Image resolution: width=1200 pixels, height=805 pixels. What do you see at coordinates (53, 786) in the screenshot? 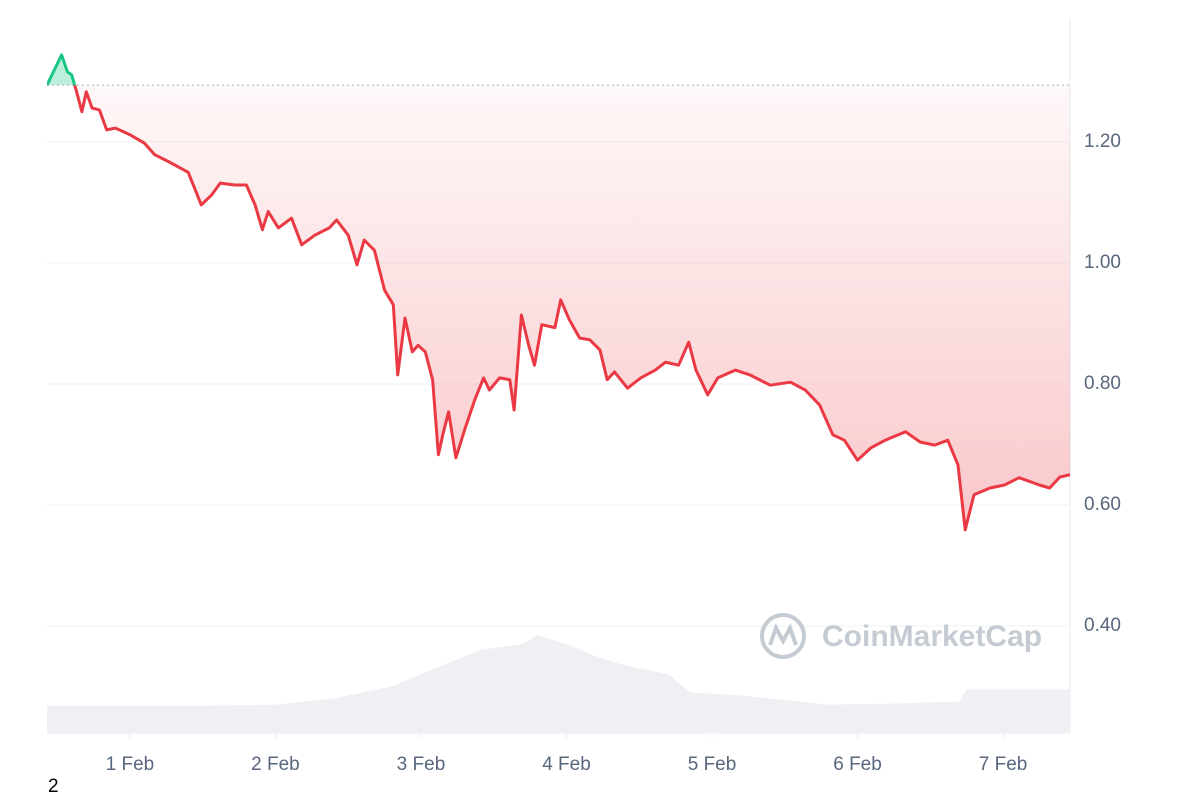
I see `footnote: 2` at bounding box center [53, 786].